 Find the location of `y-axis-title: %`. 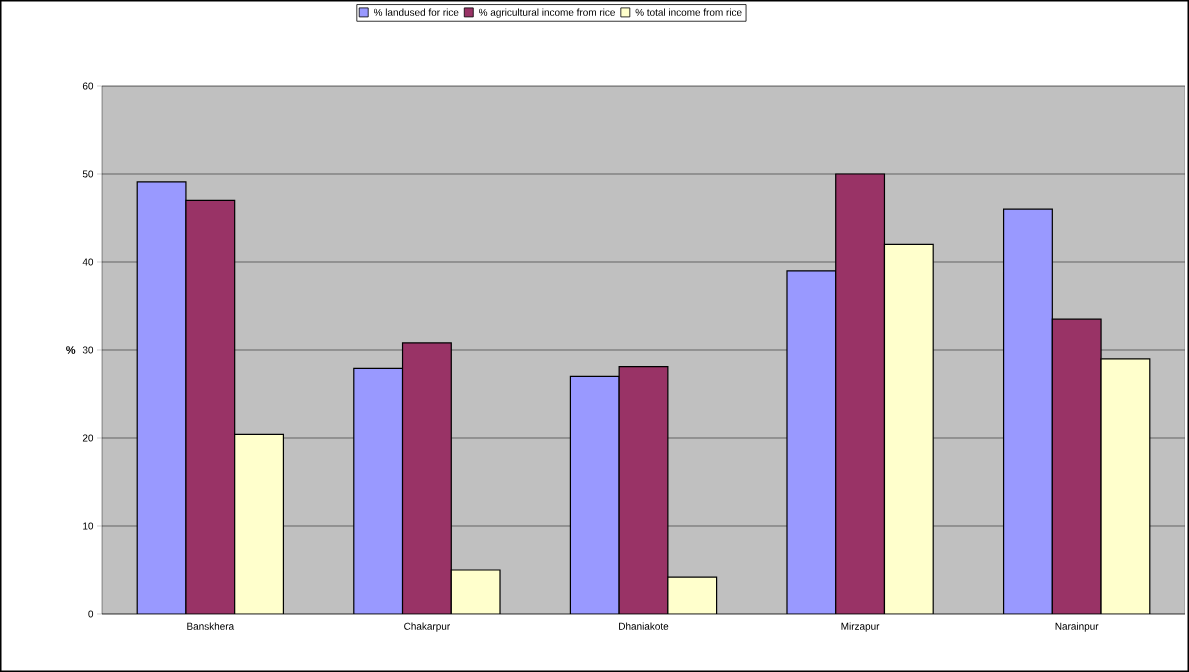

y-axis-title: % is located at coordinates (71, 350).